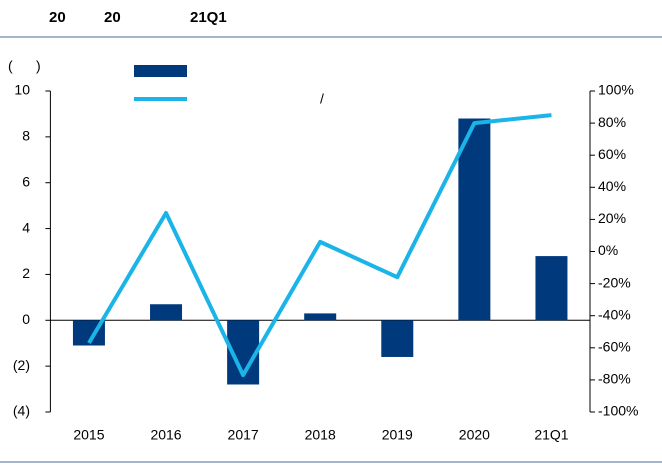  I want to click on y-tick-label: 10, so click(22, 90).